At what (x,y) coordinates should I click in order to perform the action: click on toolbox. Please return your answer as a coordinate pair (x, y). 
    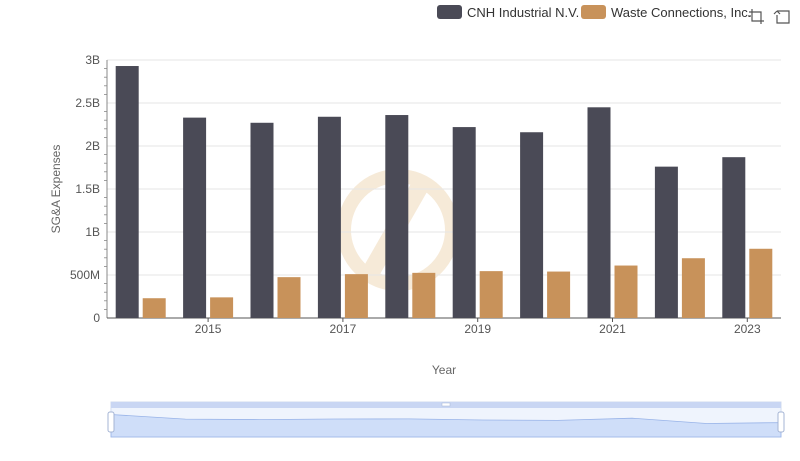
    Looking at the image, I should click on (769, 16).